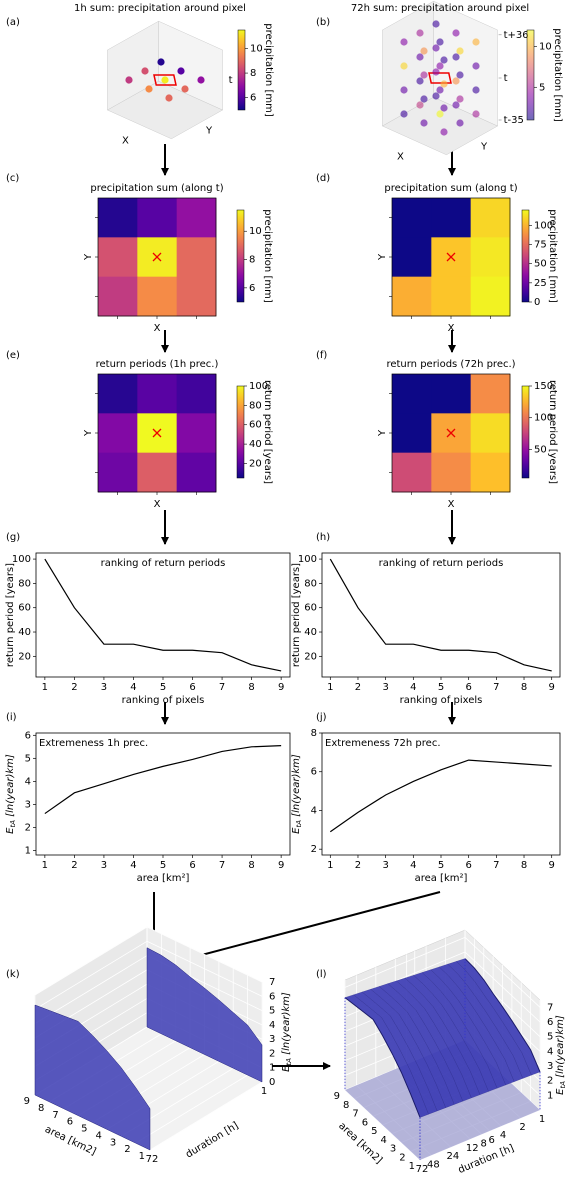 Image resolution: width=570 pixels, height=1184 pixels. I want to click on z-tick-label: 7, so click(550, 1007).